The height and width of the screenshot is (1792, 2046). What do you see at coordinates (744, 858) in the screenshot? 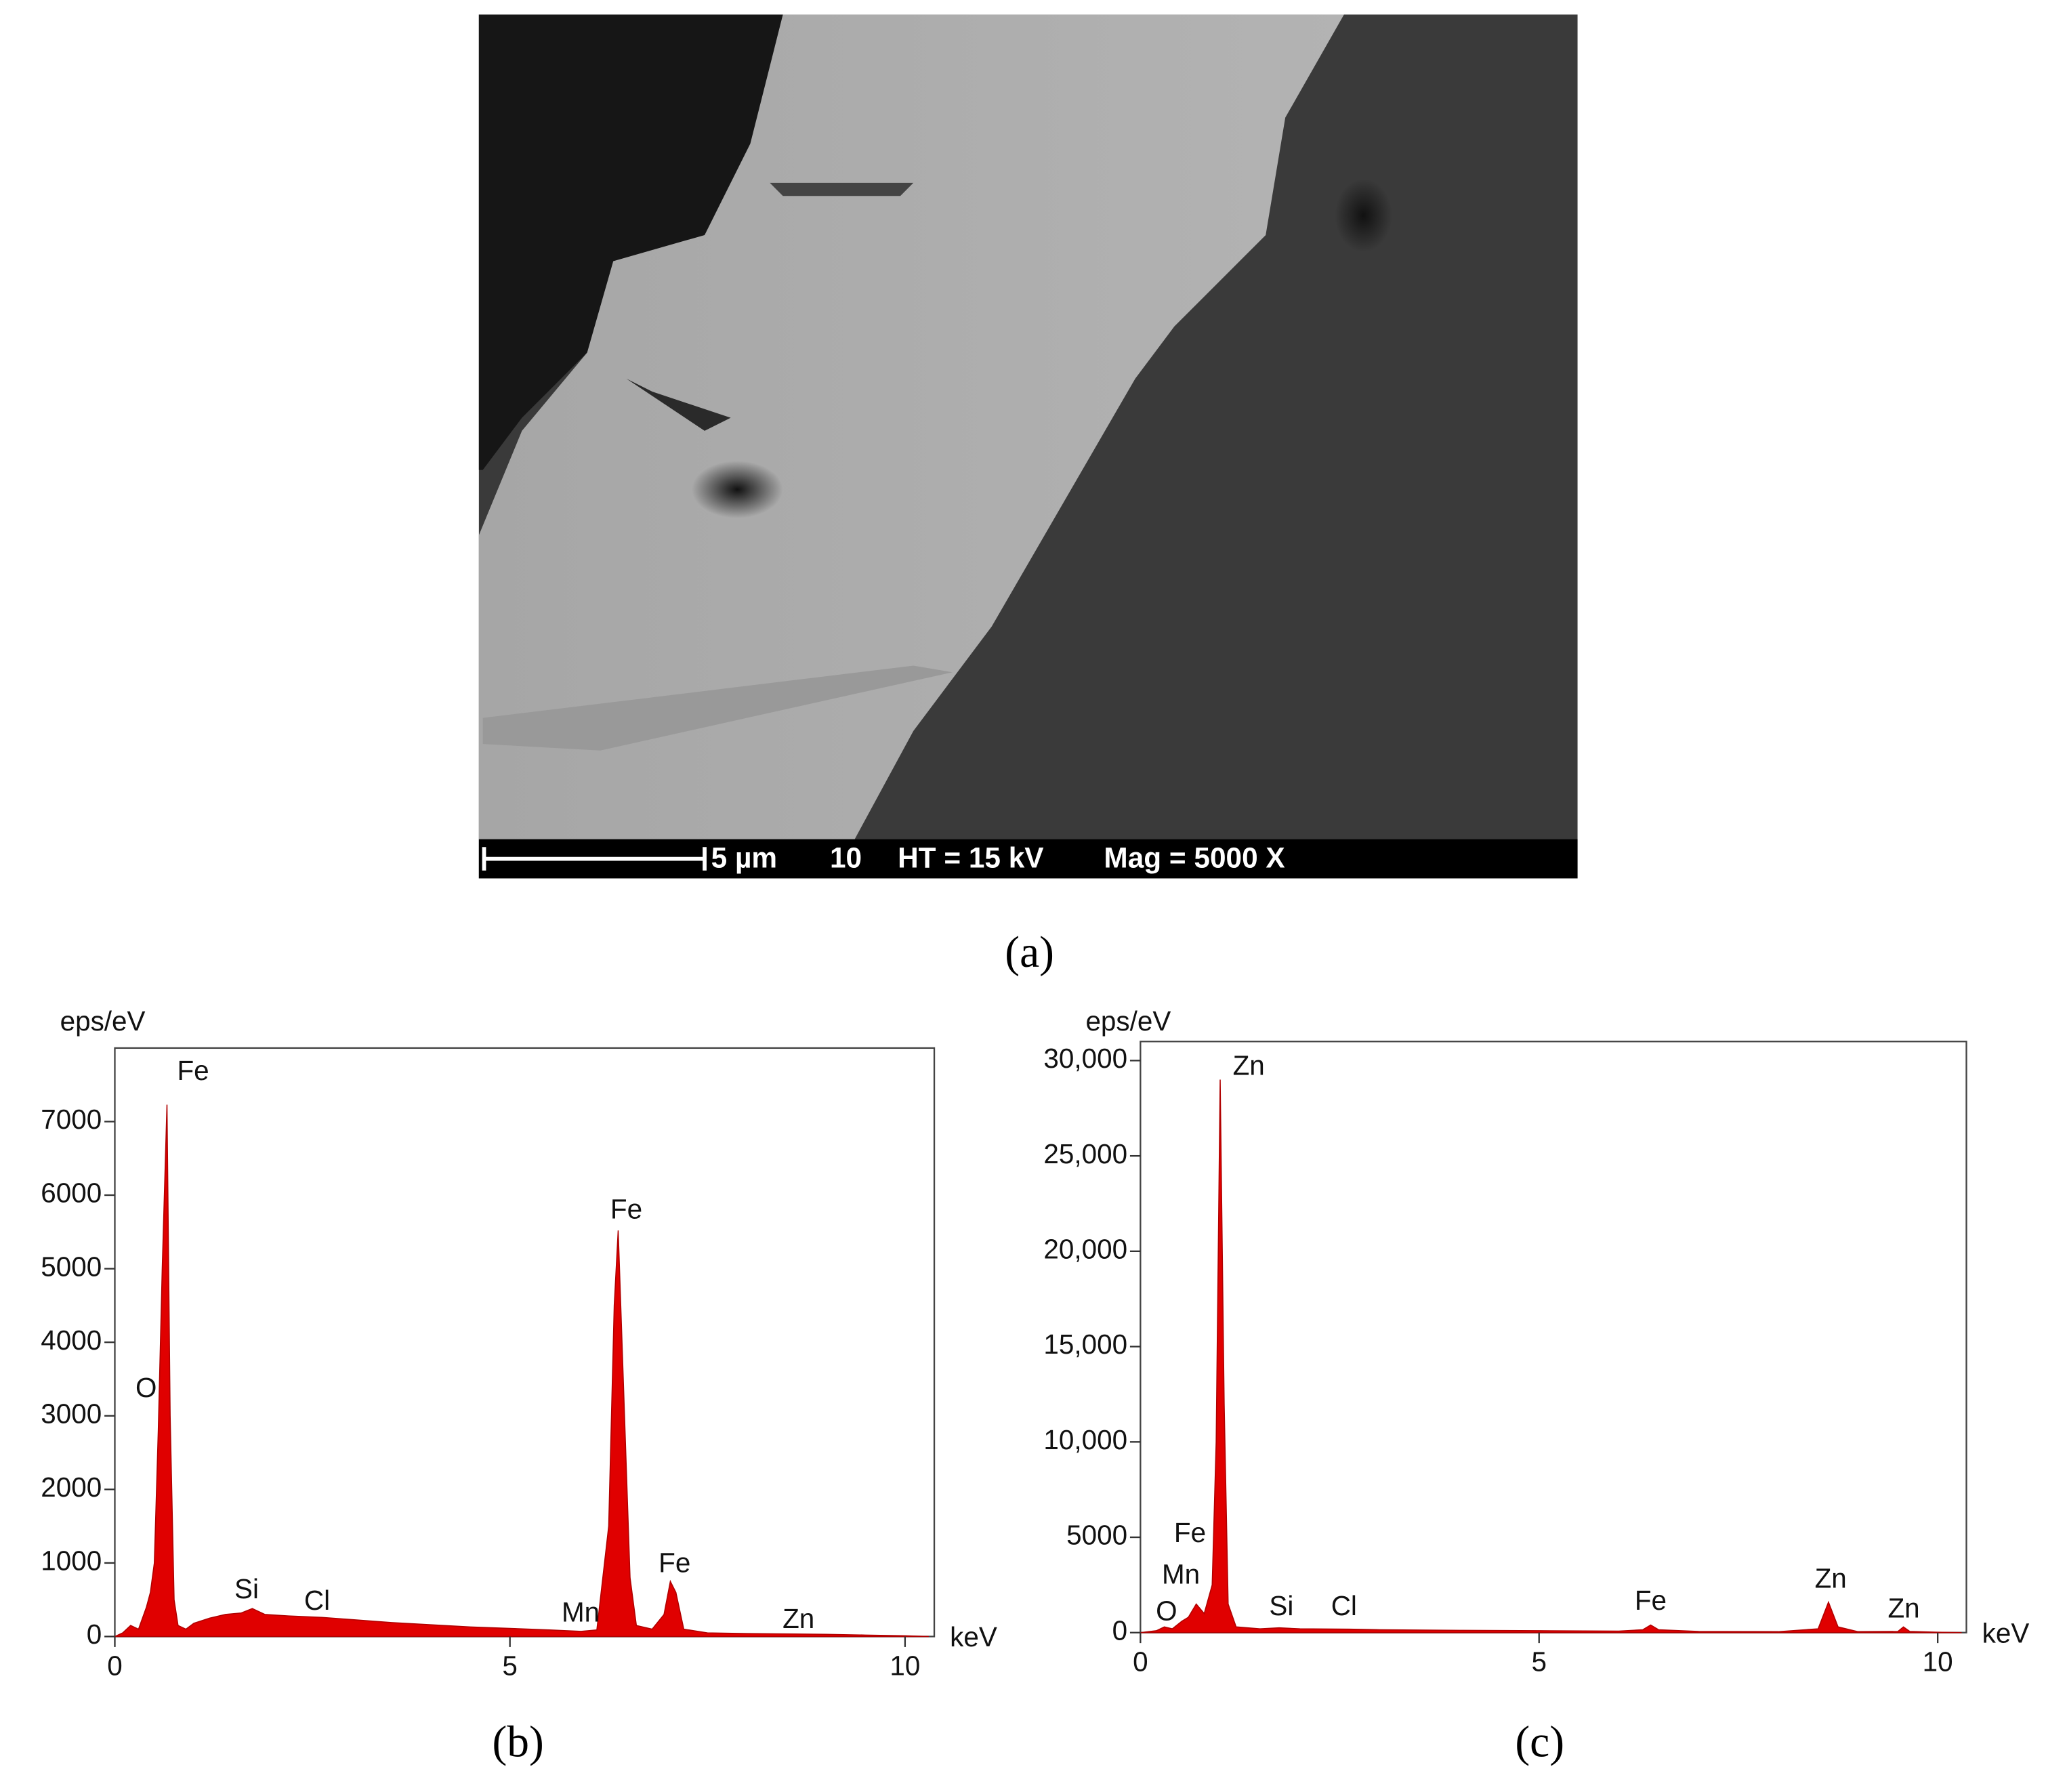
I see `scale-bar-label: 5 µm` at bounding box center [744, 858].